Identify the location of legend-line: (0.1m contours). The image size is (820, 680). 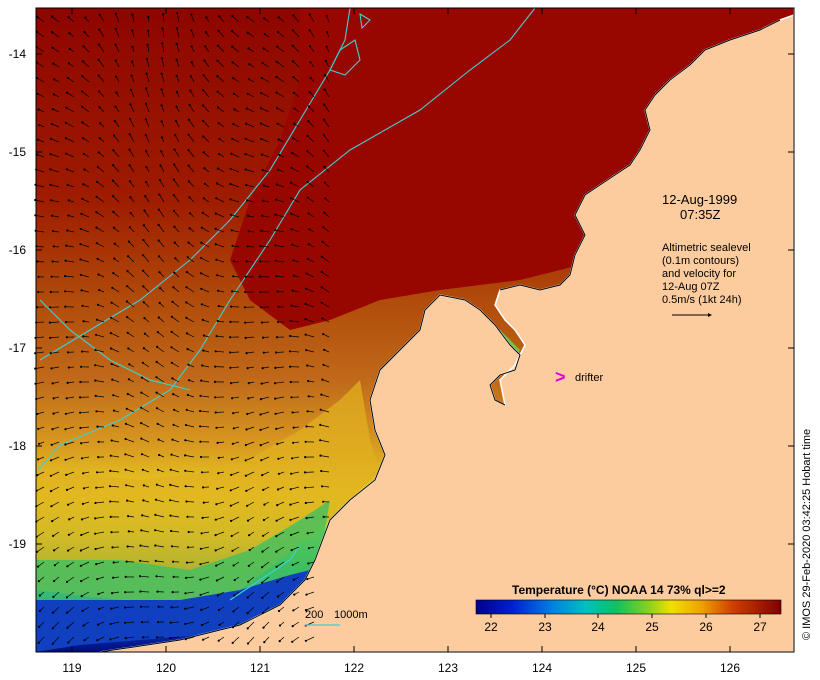
(700, 261).